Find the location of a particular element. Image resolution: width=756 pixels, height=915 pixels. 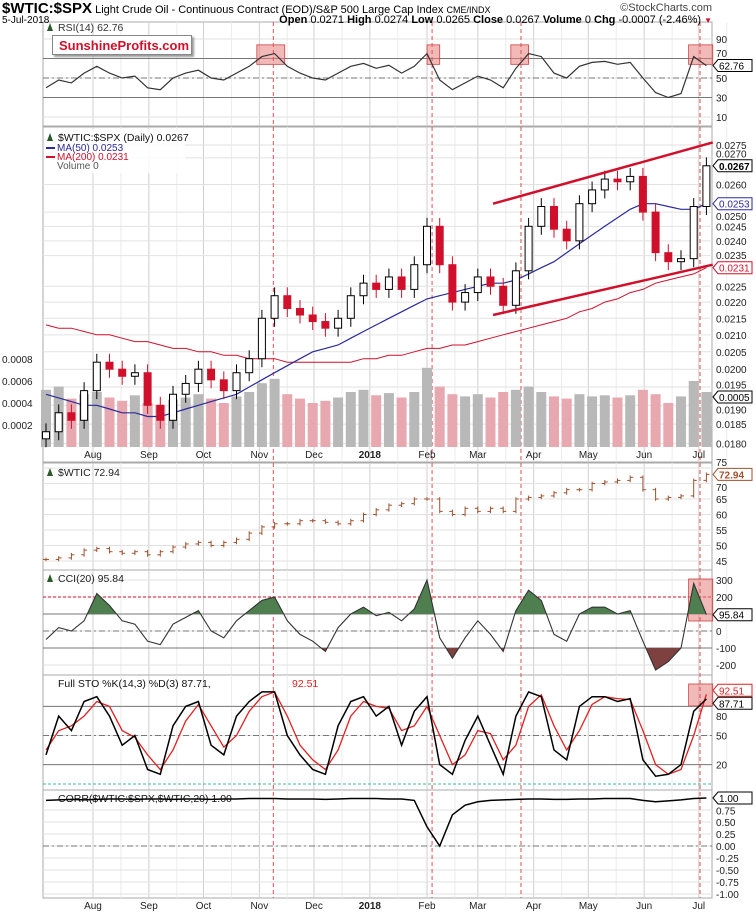

month-label: Apr is located at coordinates (534, 455).